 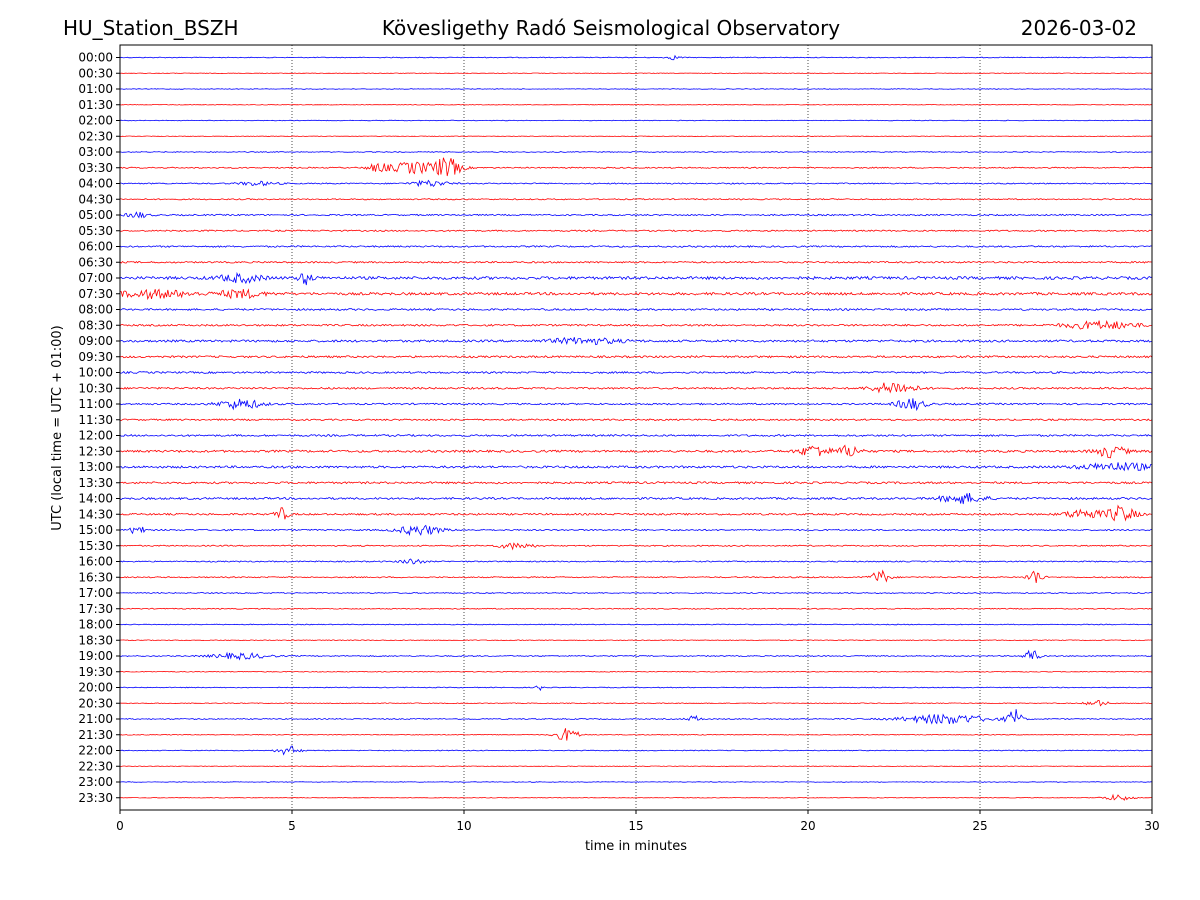 What do you see at coordinates (807, 826) in the screenshot?
I see `x-tick-label: 20` at bounding box center [807, 826].